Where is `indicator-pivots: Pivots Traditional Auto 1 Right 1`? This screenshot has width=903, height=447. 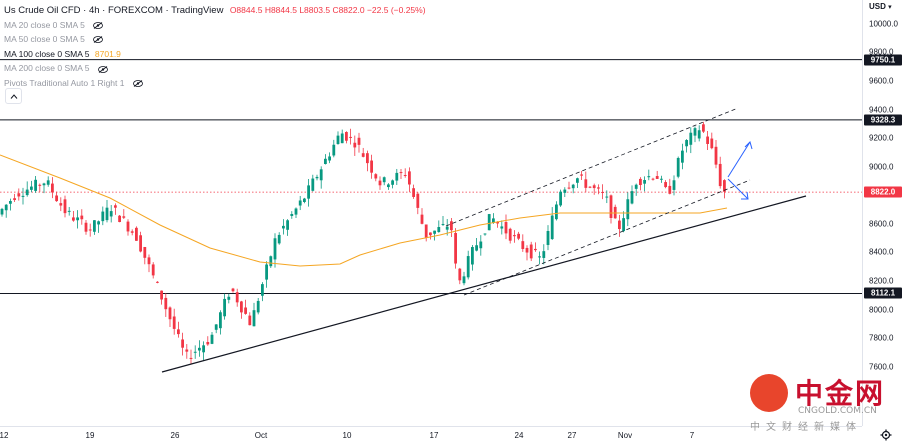
indicator-pivots: Pivots Traditional Auto 1 Right 1 is located at coordinates (215, 83).